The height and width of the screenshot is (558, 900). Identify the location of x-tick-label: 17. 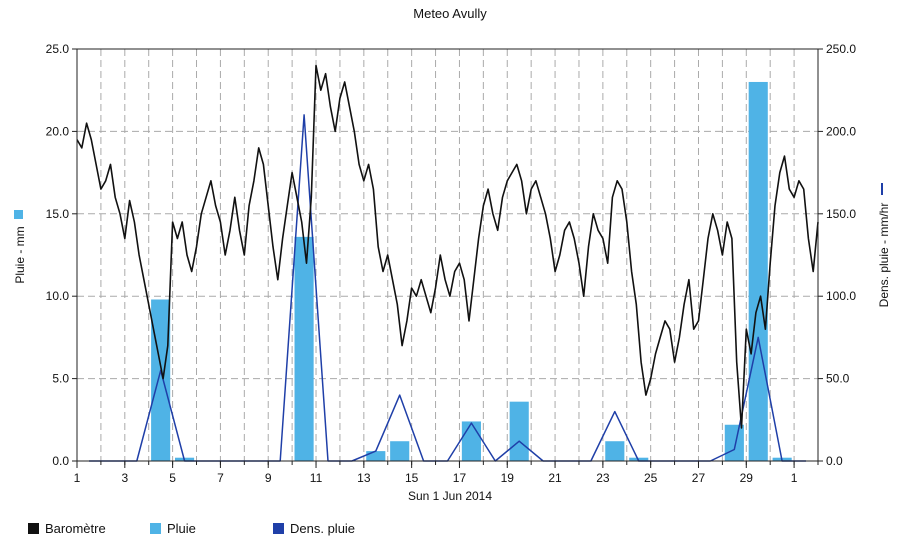
(460, 478).